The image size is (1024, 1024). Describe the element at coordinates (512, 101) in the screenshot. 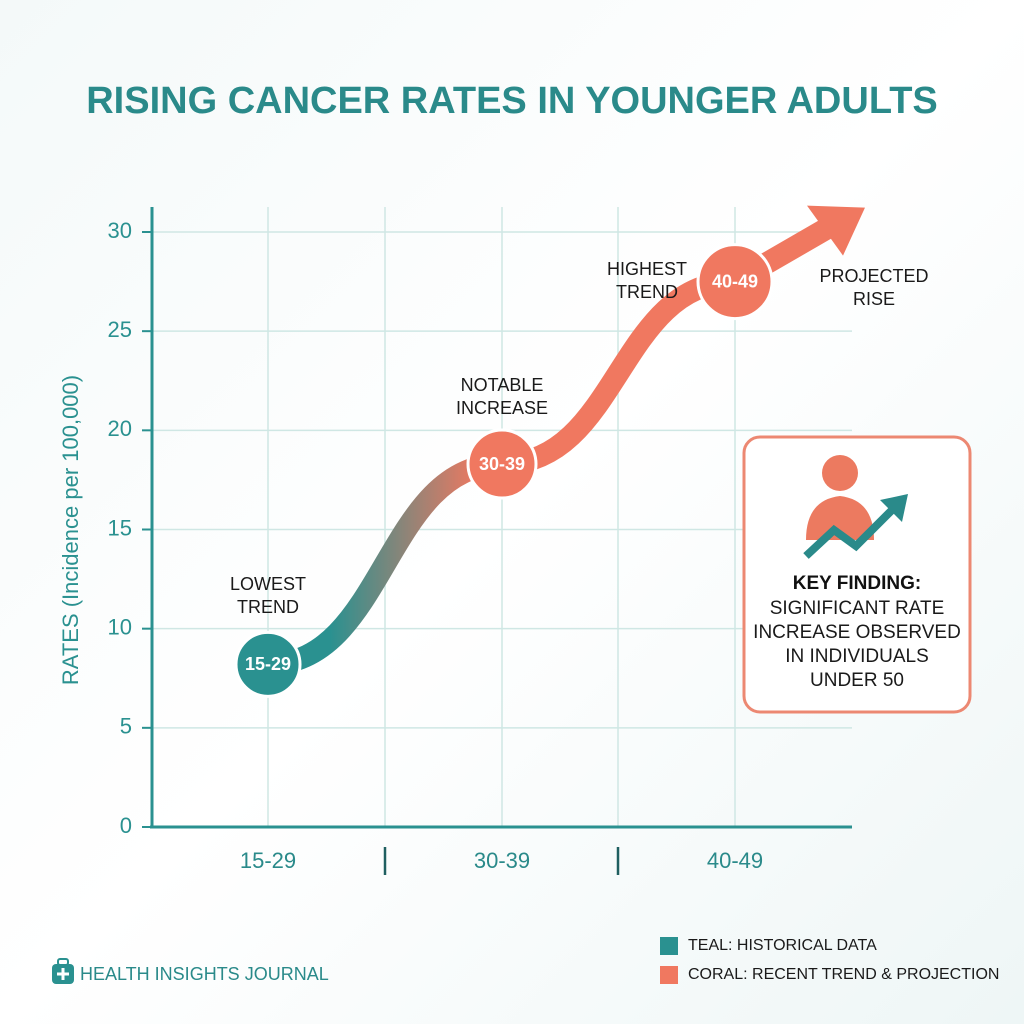

I see `chart-title: RISING CANCER RATES IN YOUNGER ADULTS` at that location.